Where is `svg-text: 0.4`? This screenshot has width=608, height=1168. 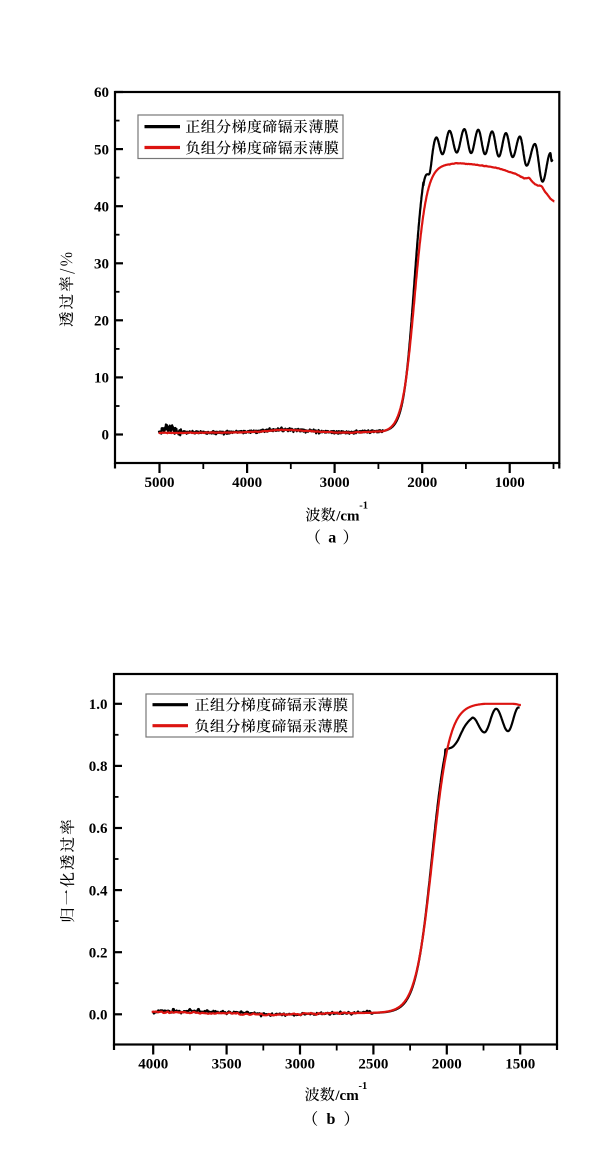
svg-text: 0.4 is located at coordinates (98, 891).